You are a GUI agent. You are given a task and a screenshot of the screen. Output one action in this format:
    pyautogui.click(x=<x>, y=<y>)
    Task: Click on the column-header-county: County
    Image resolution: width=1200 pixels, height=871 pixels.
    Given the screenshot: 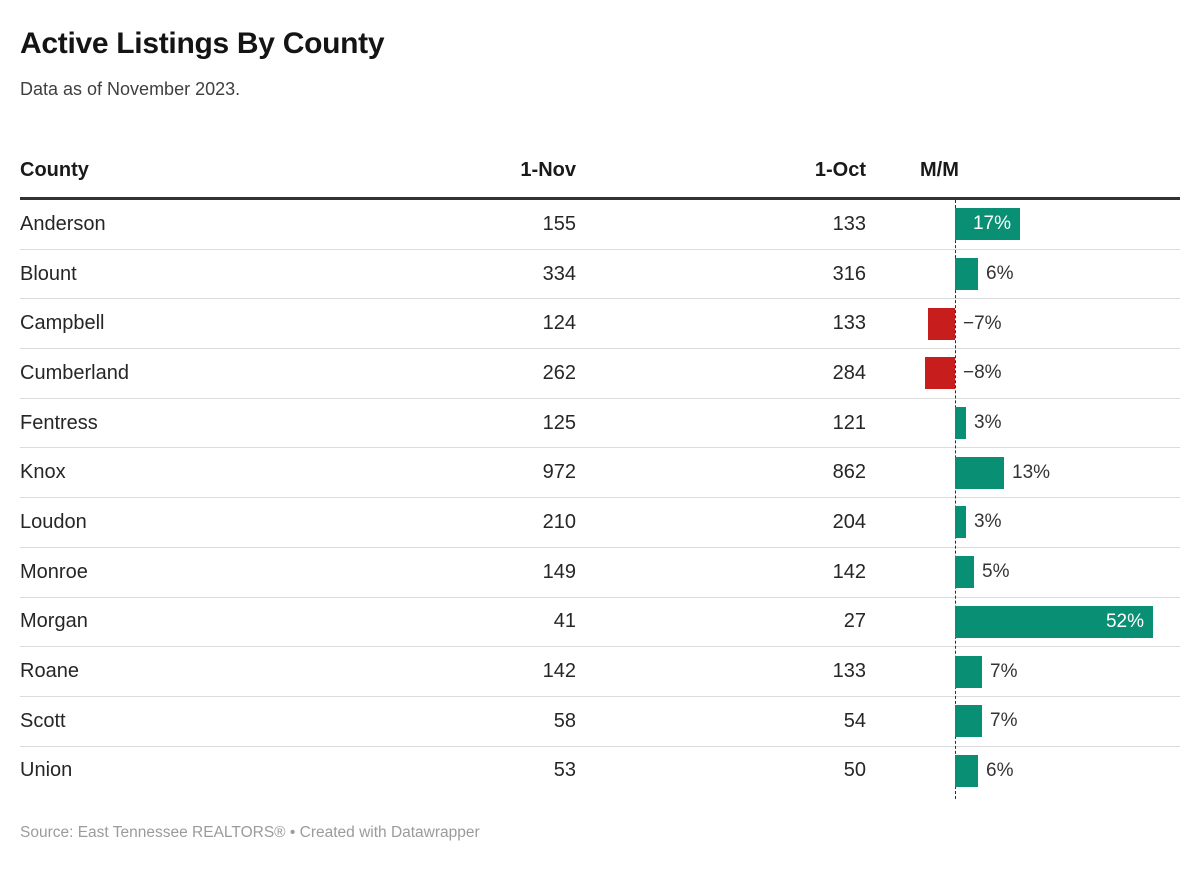 What is the action you would take?
    pyautogui.click(x=54, y=170)
    